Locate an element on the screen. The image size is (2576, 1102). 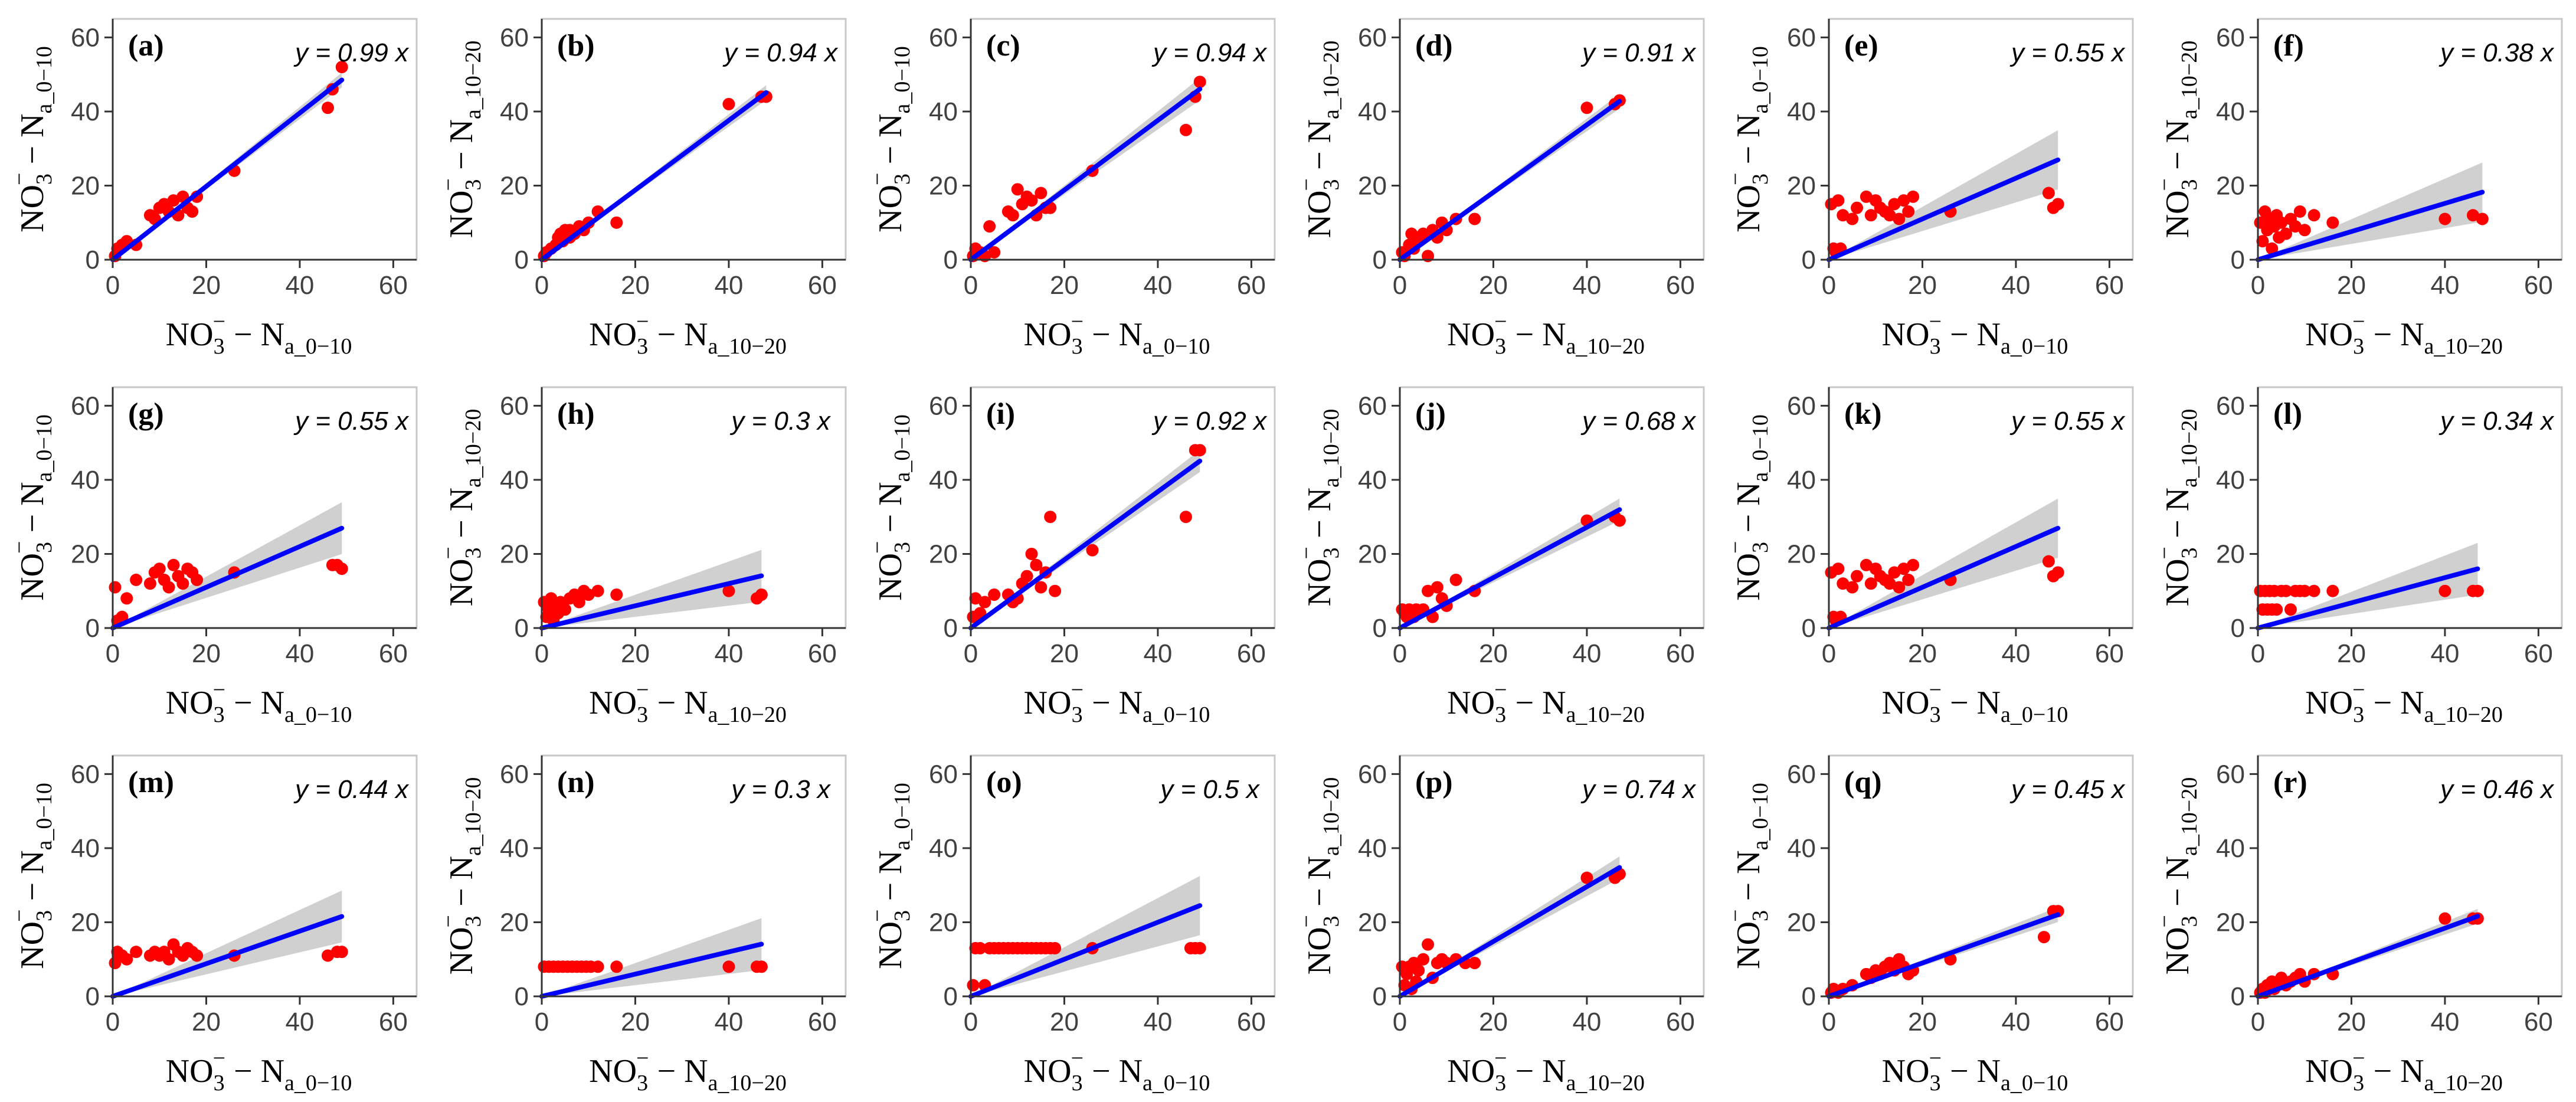
panel-title: (h) is located at coordinates (576, 414).